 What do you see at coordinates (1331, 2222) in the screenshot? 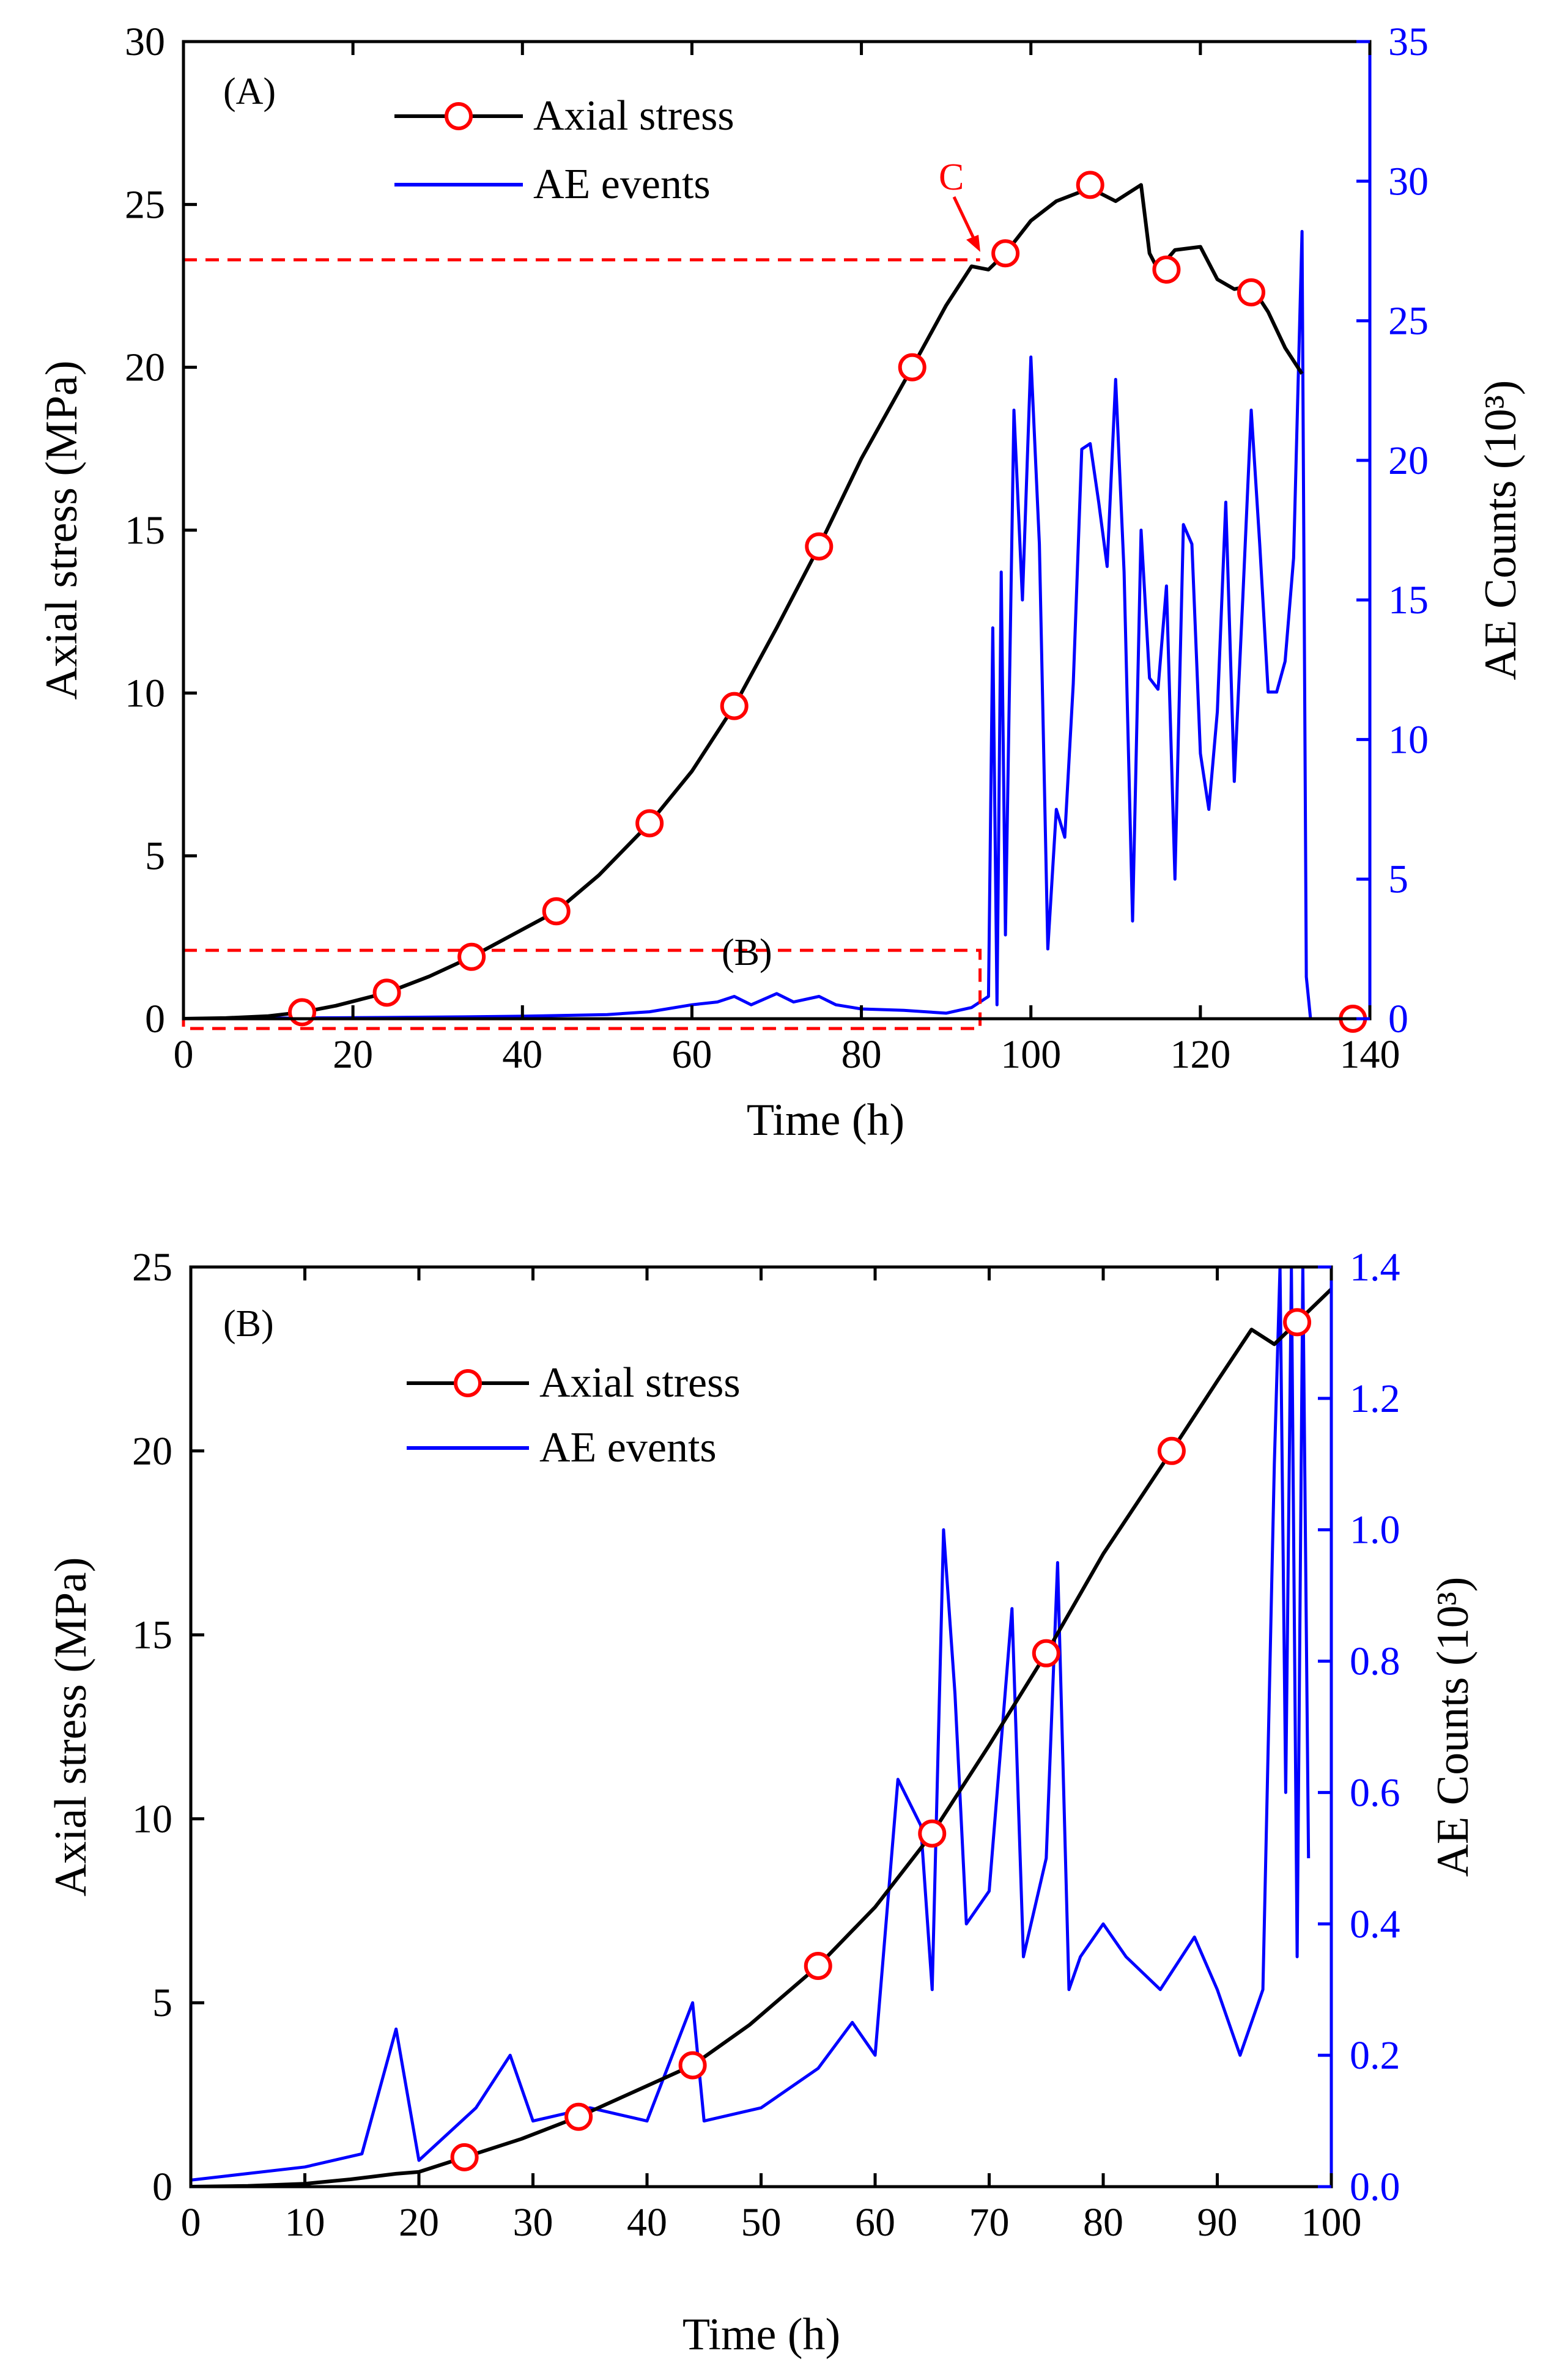
I see `panel-b-xtick-label: 100` at bounding box center [1331, 2222].